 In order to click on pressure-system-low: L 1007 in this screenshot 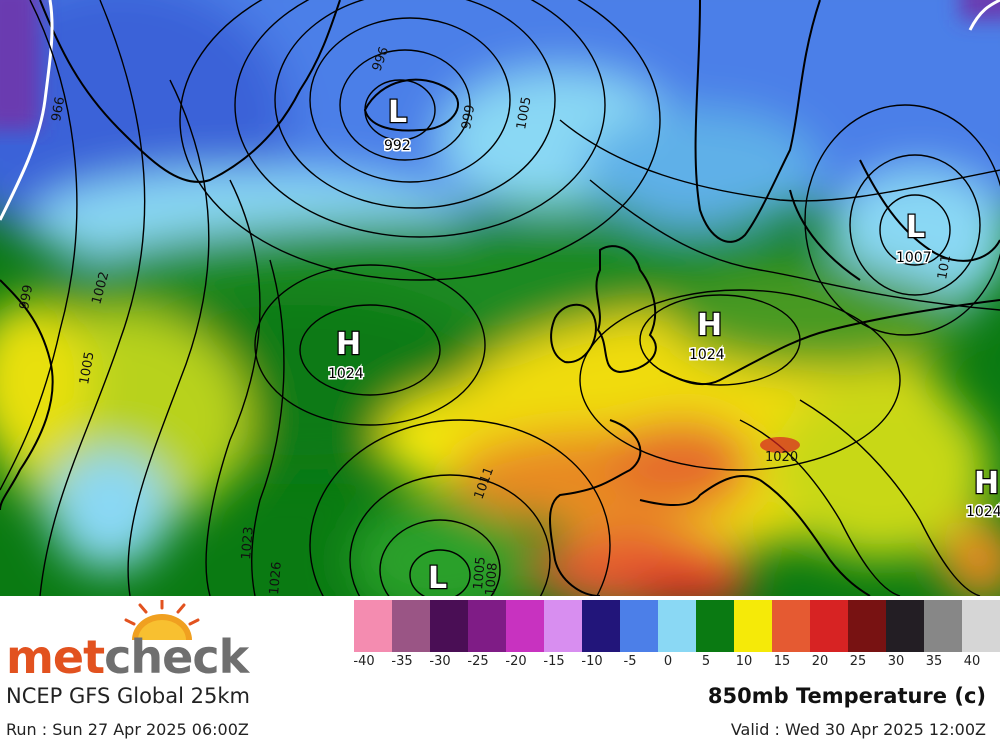, I will do `click(914, 238)`.